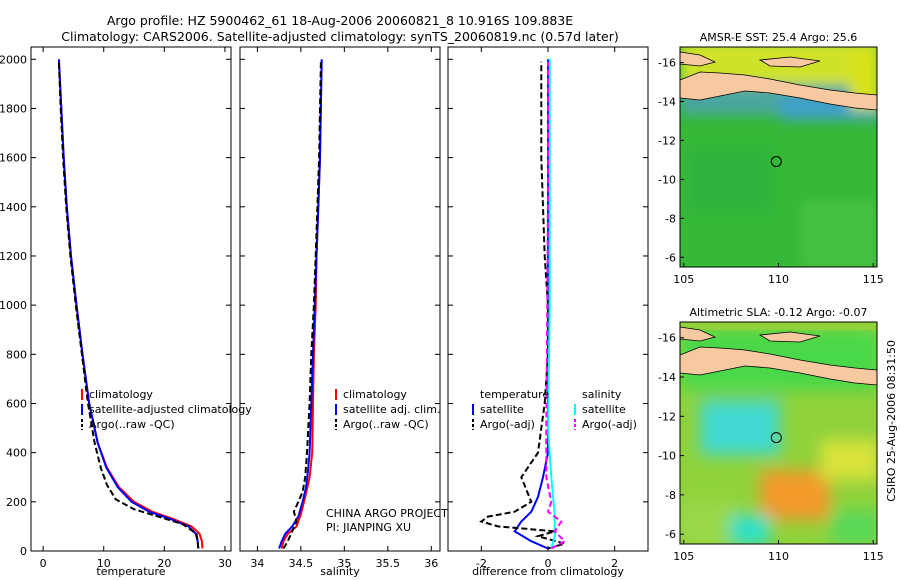  I want to click on sst-map-ytick-label: -14, so click(667, 102).